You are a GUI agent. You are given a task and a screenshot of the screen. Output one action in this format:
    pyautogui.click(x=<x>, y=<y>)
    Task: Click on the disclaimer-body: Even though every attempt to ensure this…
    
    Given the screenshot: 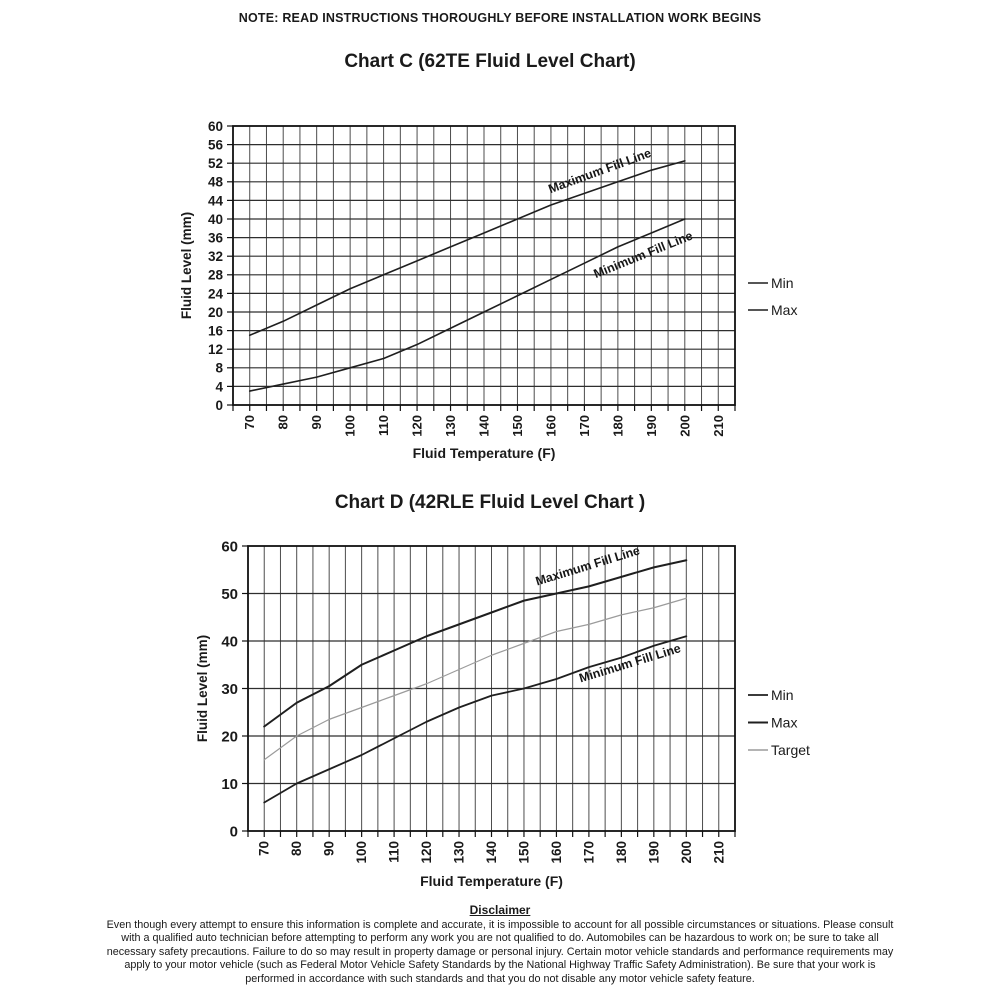 What is the action you would take?
    pyautogui.click(x=500, y=952)
    